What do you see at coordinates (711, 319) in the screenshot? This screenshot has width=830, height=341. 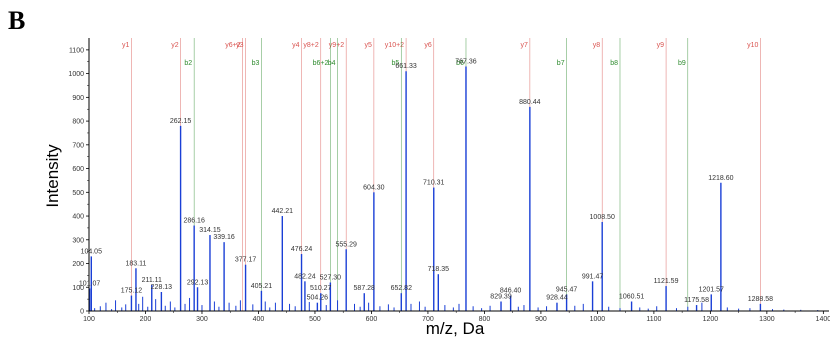 I see `x-tick-label: 1200` at bounding box center [711, 319].